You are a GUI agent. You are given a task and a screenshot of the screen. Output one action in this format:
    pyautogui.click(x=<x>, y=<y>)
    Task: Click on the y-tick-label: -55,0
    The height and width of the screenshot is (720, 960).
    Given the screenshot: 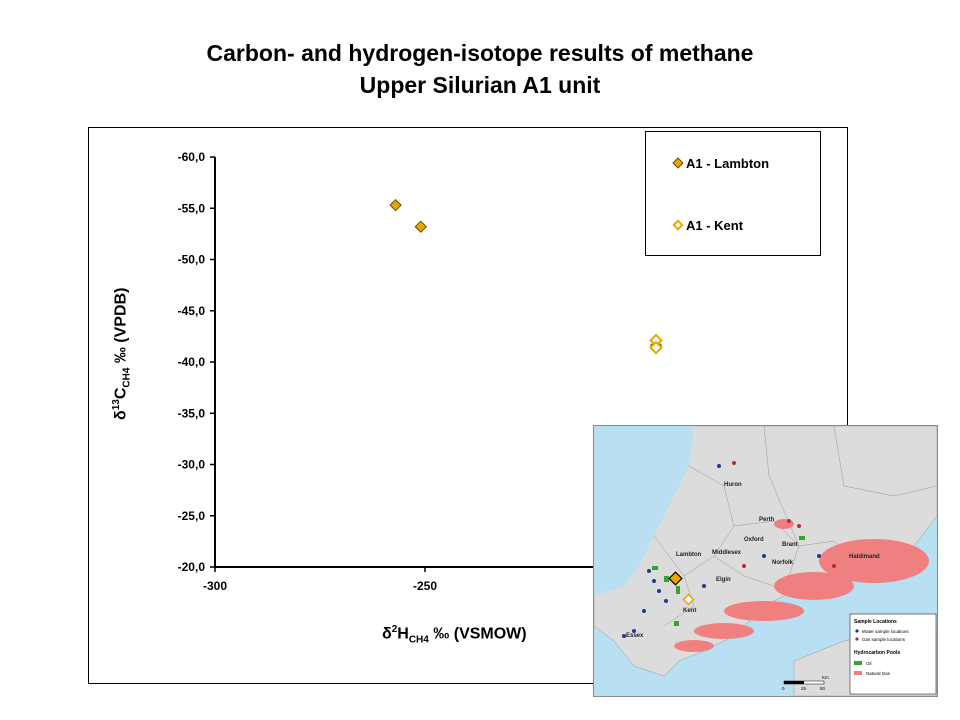 What is the action you would take?
    pyautogui.click(x=192, y=208)
    